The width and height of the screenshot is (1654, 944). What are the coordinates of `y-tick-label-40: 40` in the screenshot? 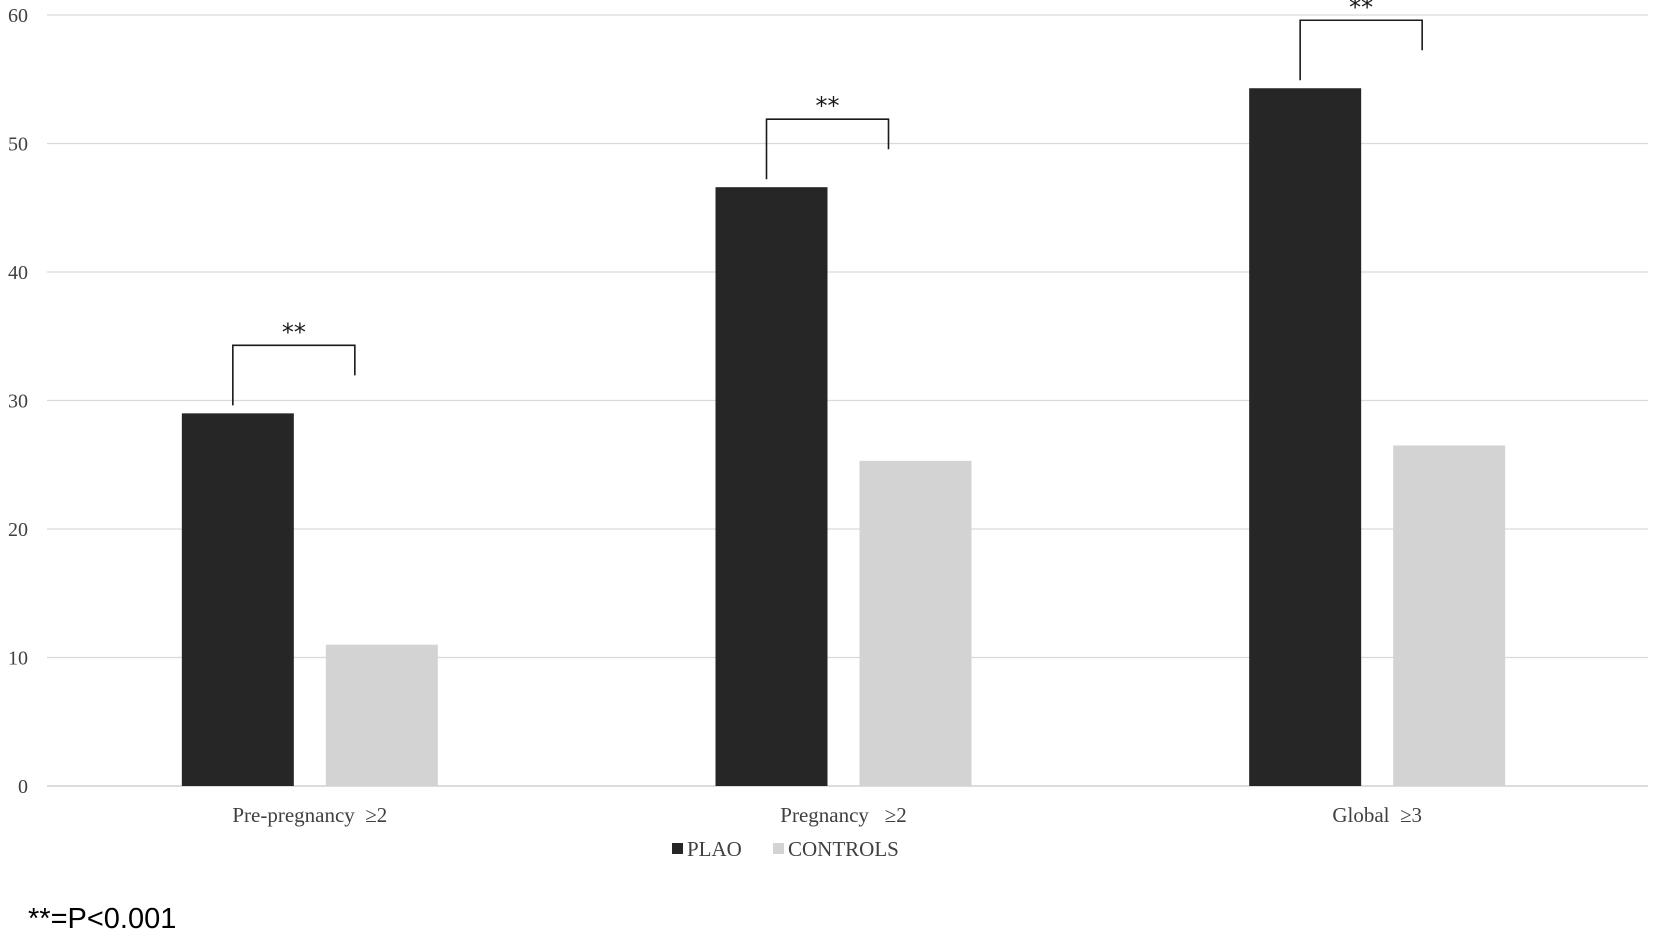 It's located at (18, 273).